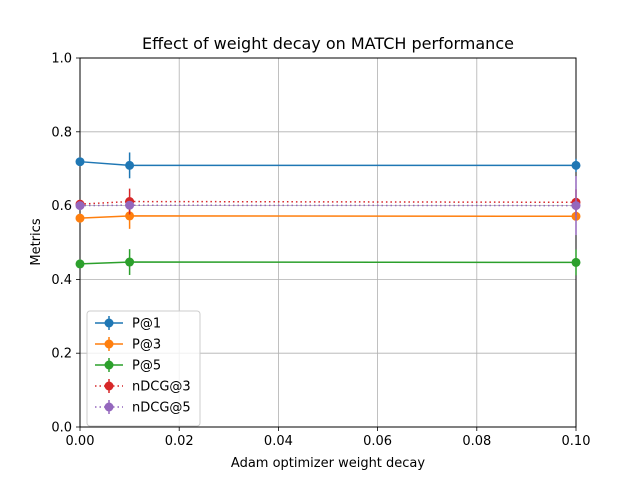 This screenshot has width=640, height=480. What do you see at coordinates (161, 387) in the screenshot?
I see `legend-label-ndcg-3: nDCG@3` at bounding box center [161, 387].